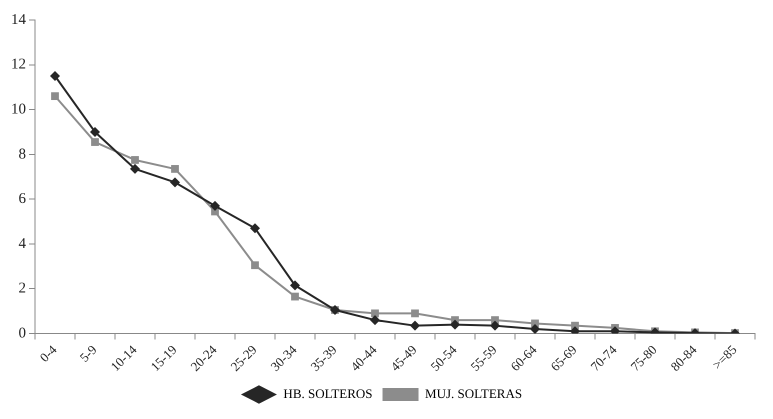  I want to click on y-tick-label: 14, so click(18, 20).